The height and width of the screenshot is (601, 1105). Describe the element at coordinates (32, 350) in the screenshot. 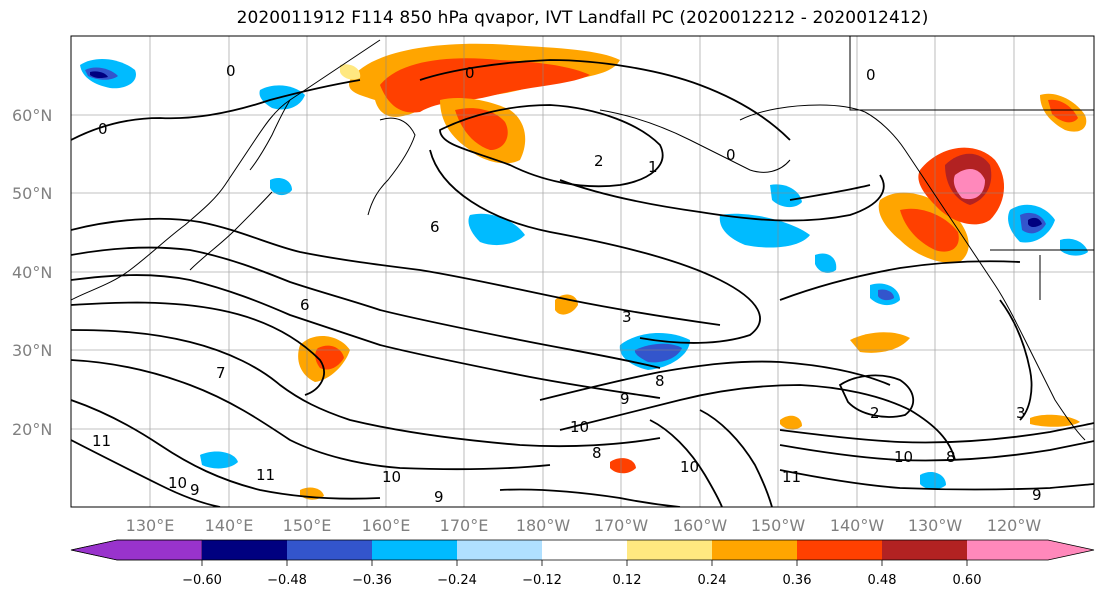

I see `lat-label-30n: 30°N` at that location.